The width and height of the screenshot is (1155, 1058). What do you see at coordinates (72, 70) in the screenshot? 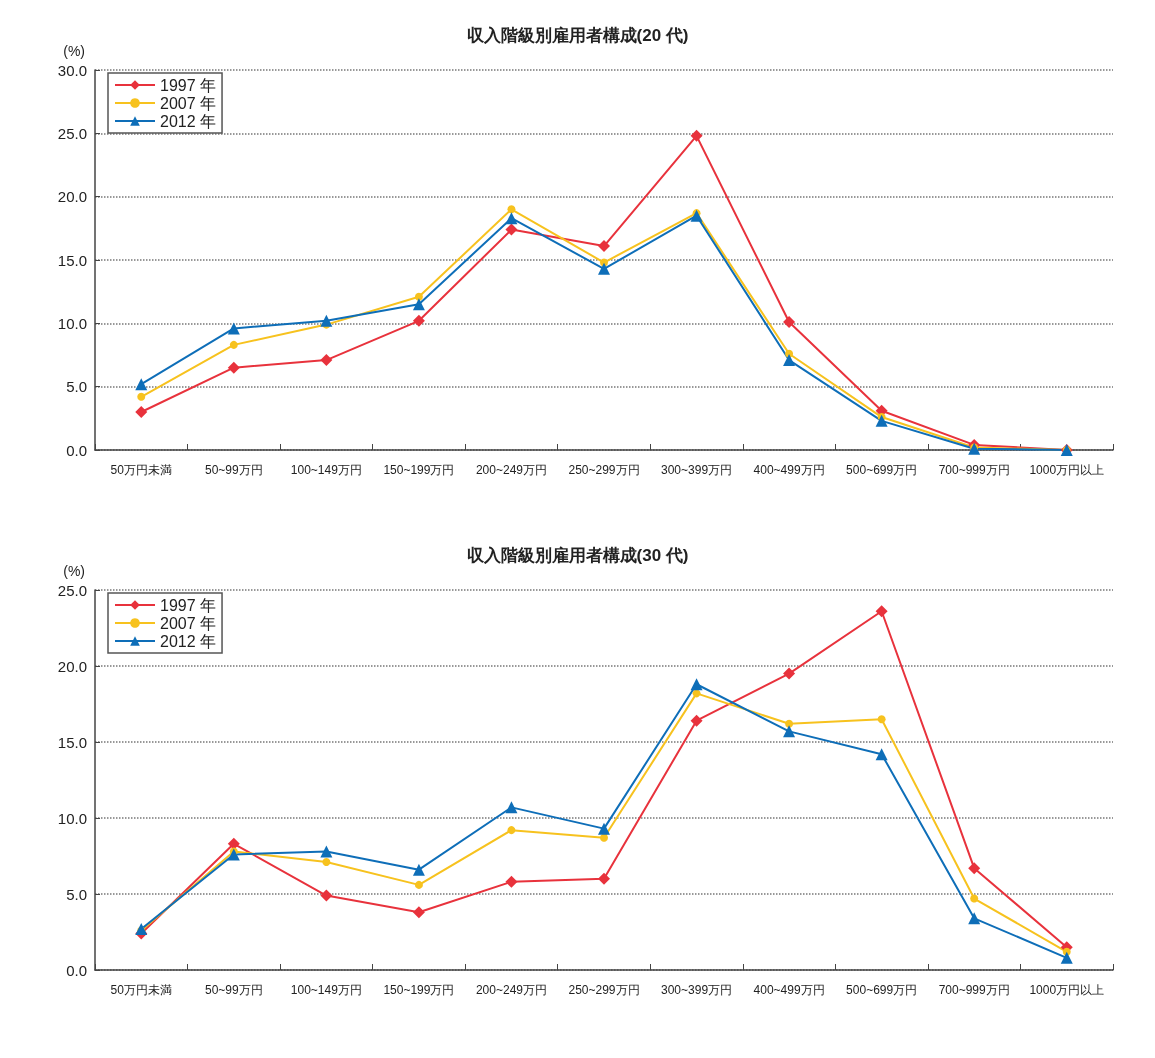
I see `y-tick-label: 30.0` at bounding box center [72, 70].